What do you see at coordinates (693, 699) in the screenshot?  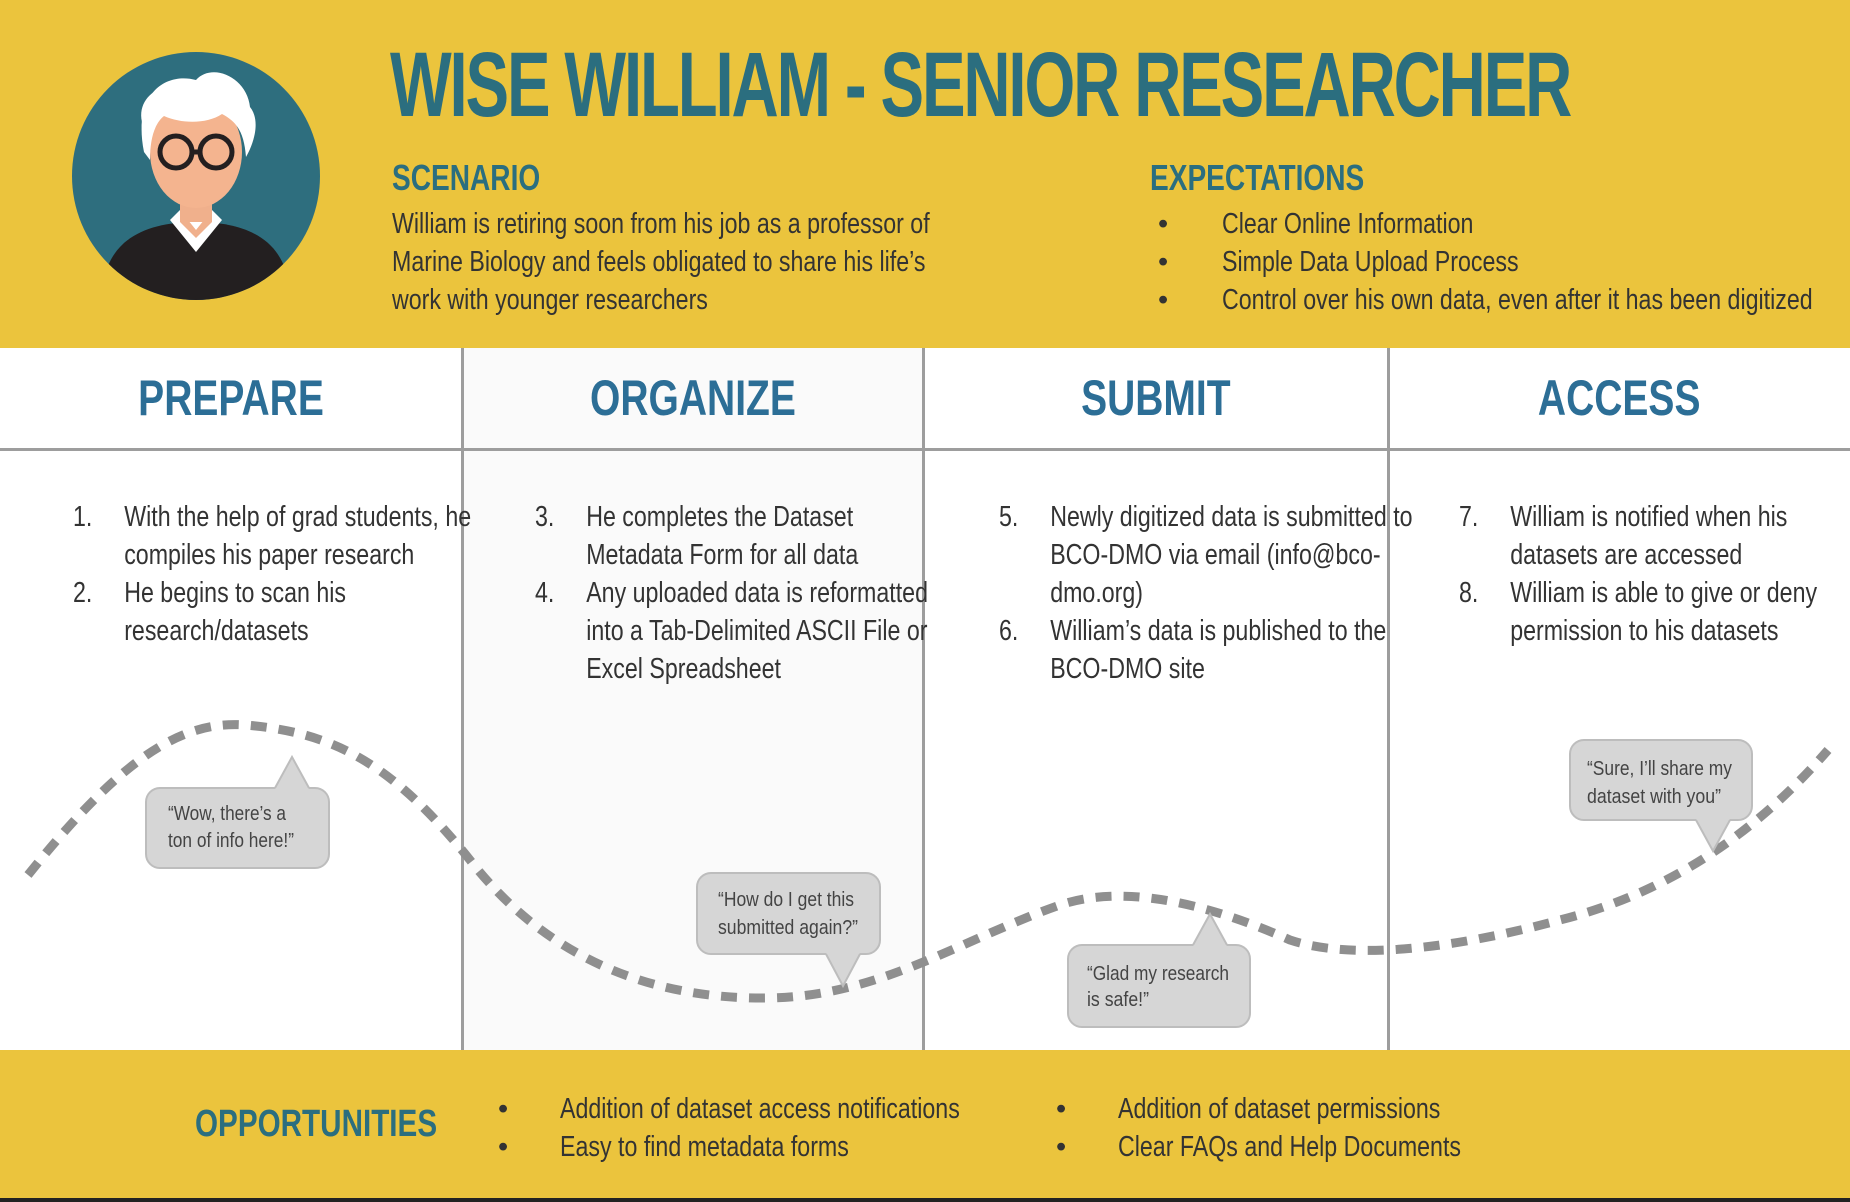 I see `stage-column-organize` at bounding box center [693, 699].